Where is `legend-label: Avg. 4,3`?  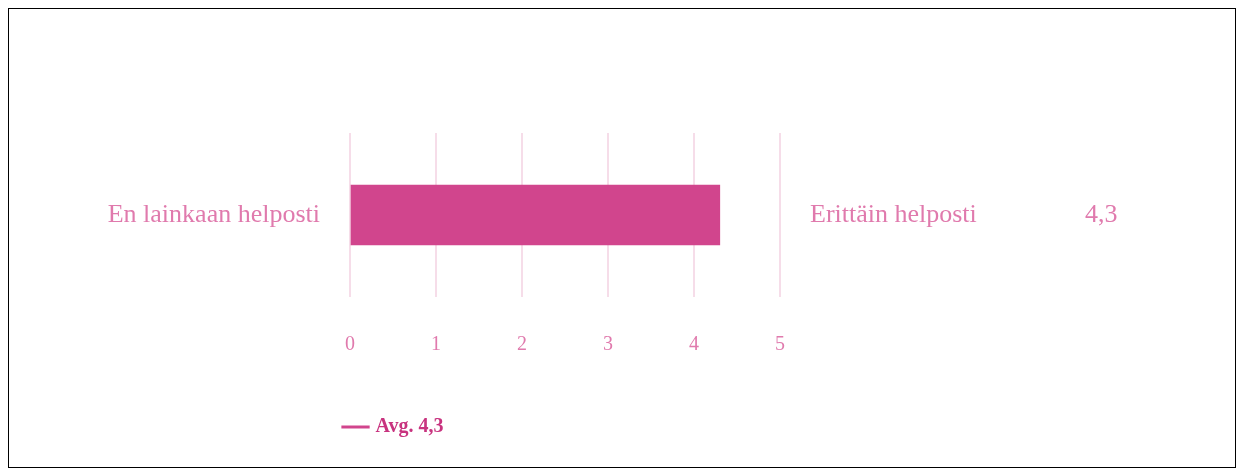 legend-label: Avg. 4,3 is located at coordinates (409, 426).